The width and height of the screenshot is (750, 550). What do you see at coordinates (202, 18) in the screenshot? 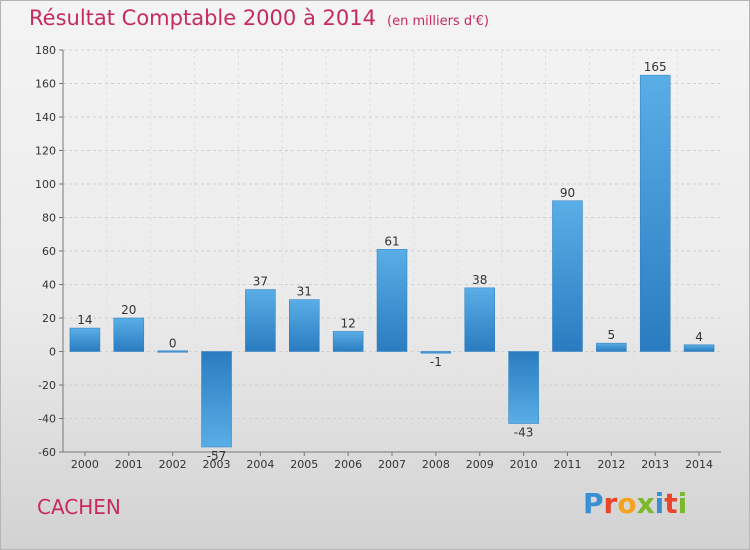
I see `chart-title: Résultat Comptable 2000 à 2014` at bounding box center [202, 18].